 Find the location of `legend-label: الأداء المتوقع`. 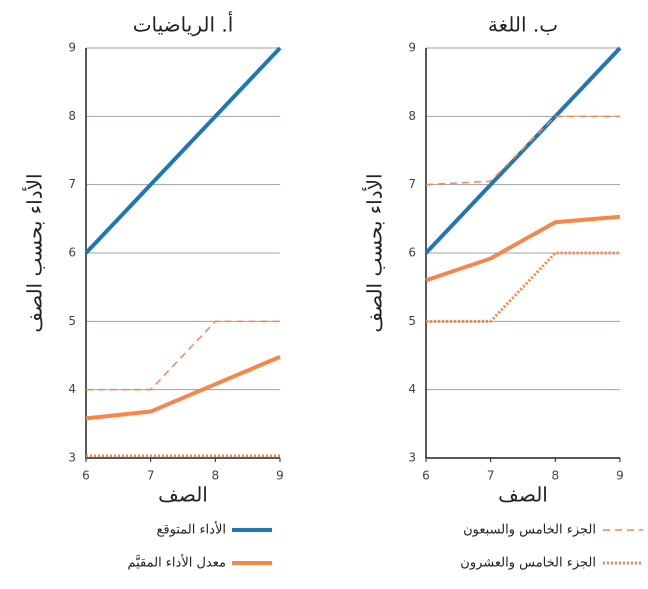

legend-label: الأداء المتوقع is located at coordinates (191, 529).